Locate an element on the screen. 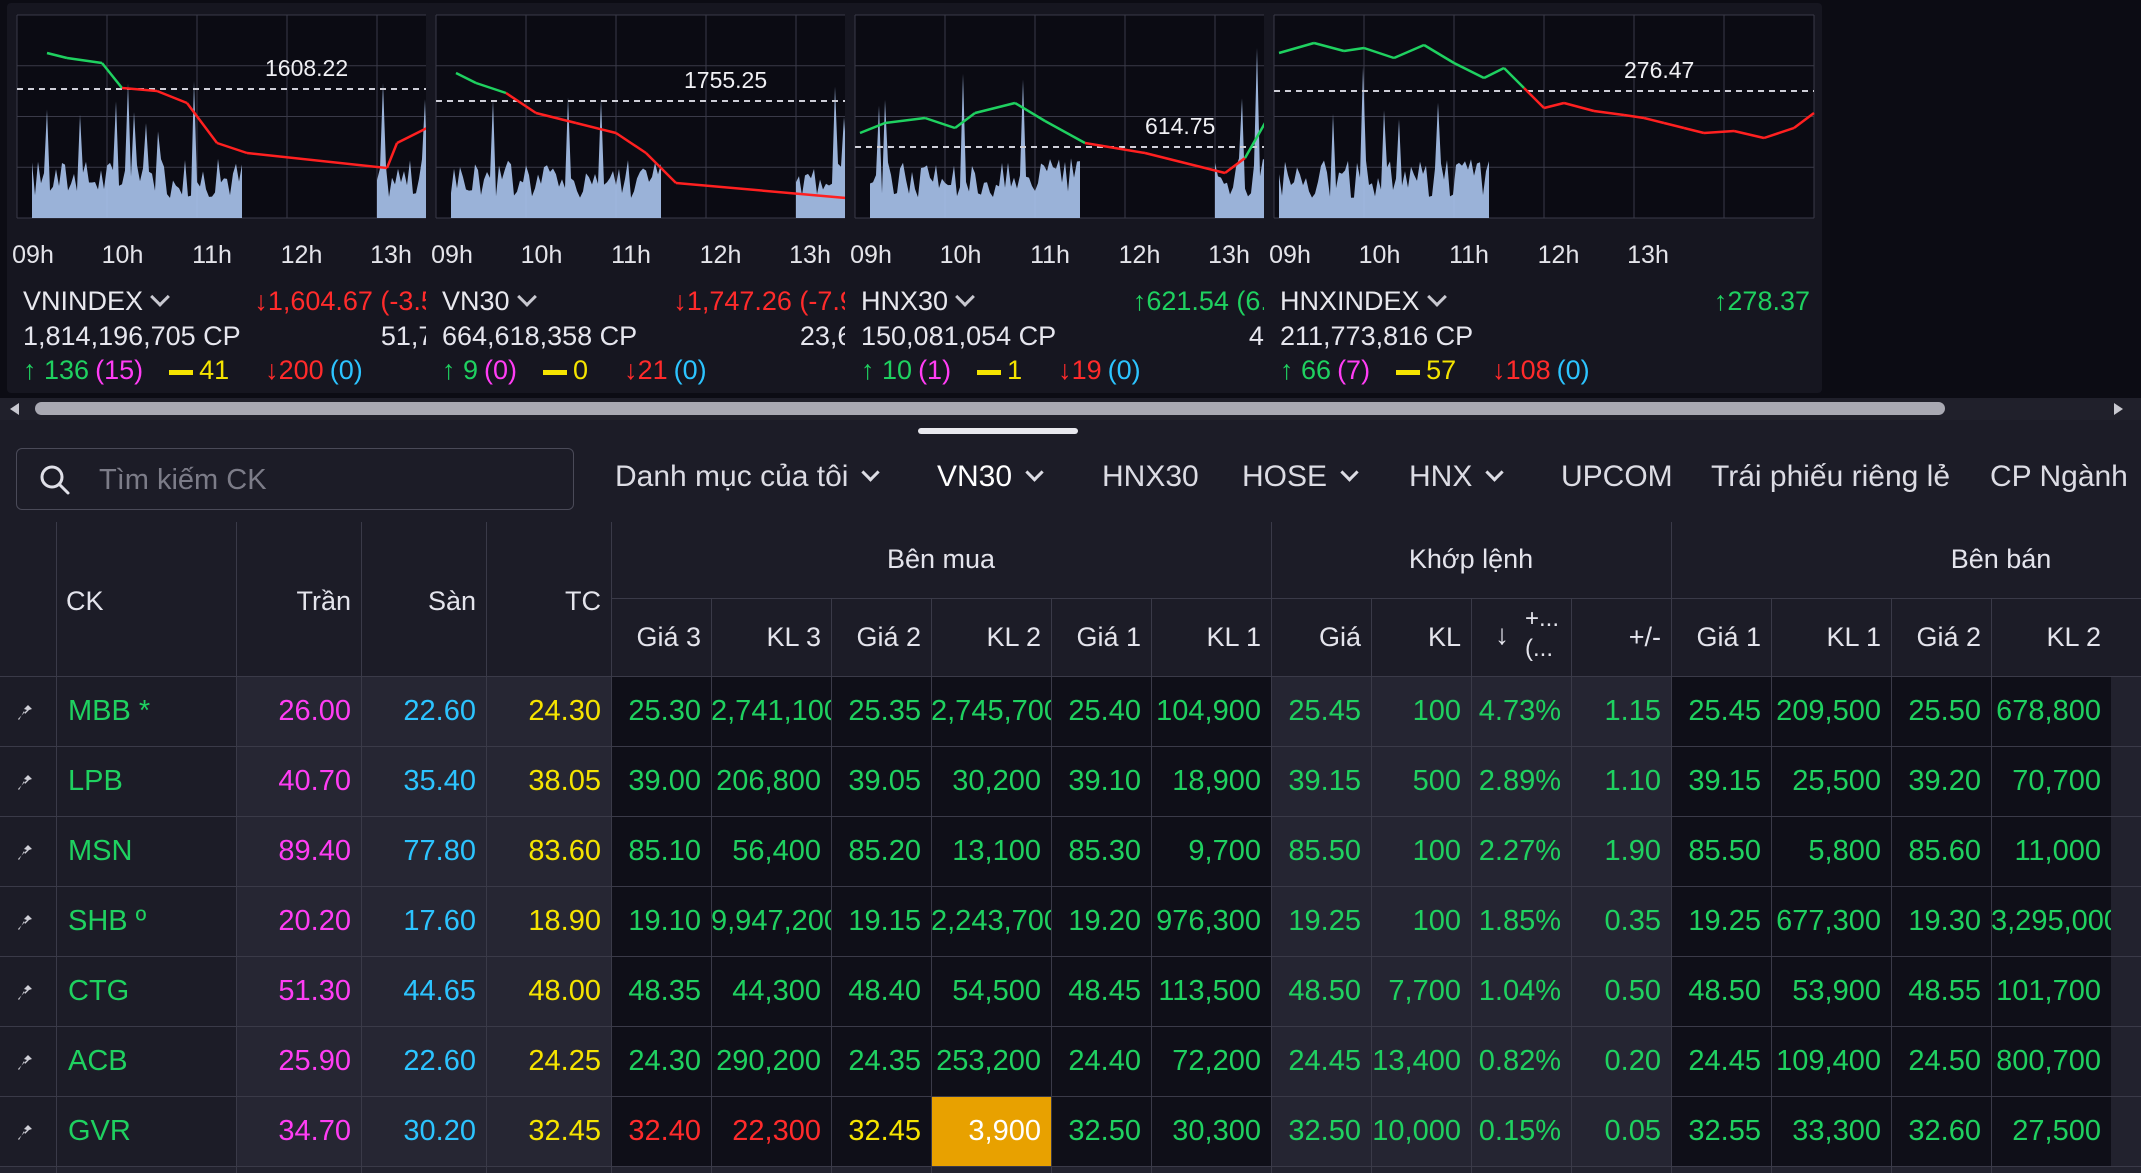 This screenshot has height=1173, width=2141. column-header-sell: Giá 2 is located at coordinates (1948, 637).